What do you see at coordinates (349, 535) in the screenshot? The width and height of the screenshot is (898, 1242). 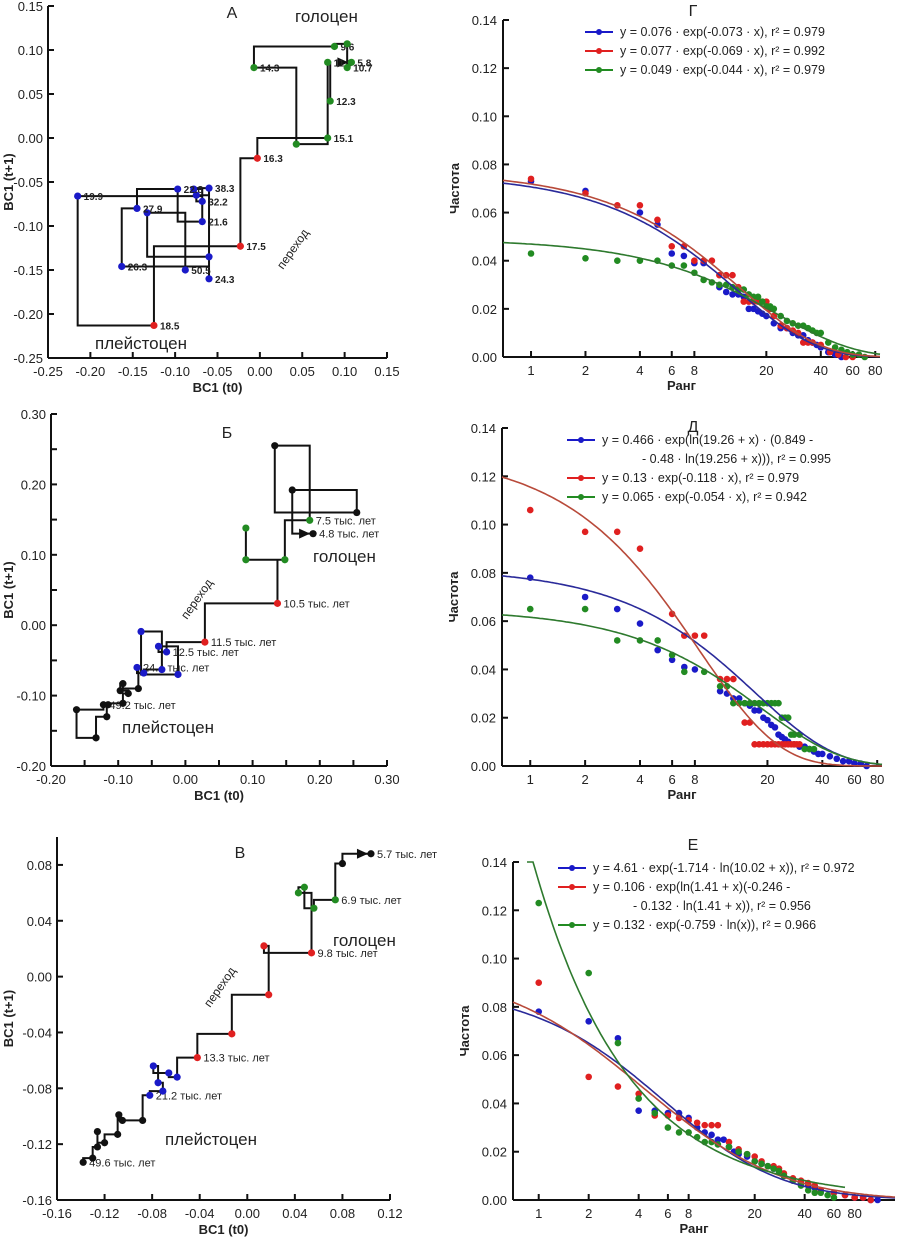 I see `point-label: 4.8 тыс. лет` at bounding box center [349, 535].